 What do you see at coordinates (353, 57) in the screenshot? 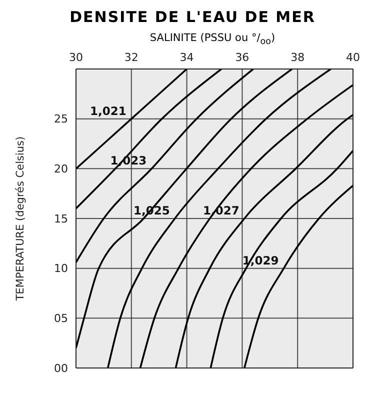
I see `x-tick-label: 40` at bounding box center [353, 57].